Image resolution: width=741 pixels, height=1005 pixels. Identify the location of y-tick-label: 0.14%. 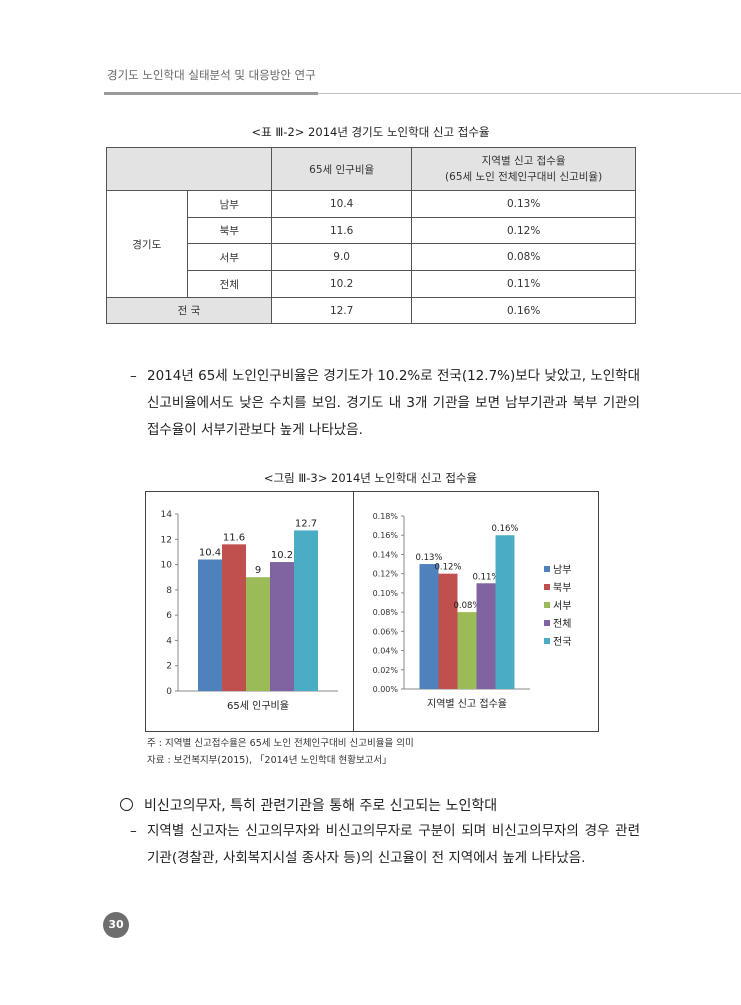
(386, 554).